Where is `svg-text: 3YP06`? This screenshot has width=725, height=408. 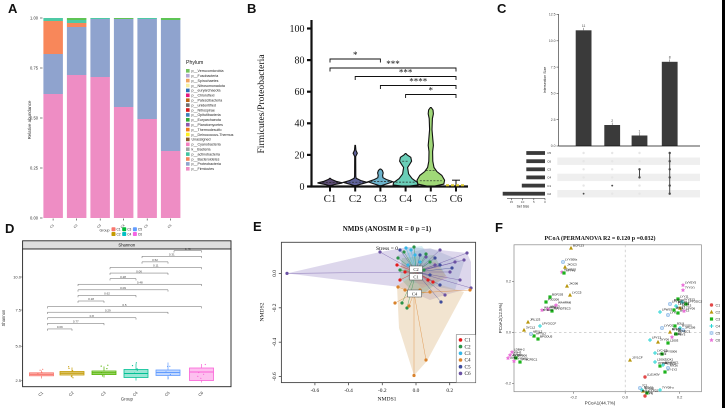 svg-text: 3YP06 is located at coordinates (662, 363).